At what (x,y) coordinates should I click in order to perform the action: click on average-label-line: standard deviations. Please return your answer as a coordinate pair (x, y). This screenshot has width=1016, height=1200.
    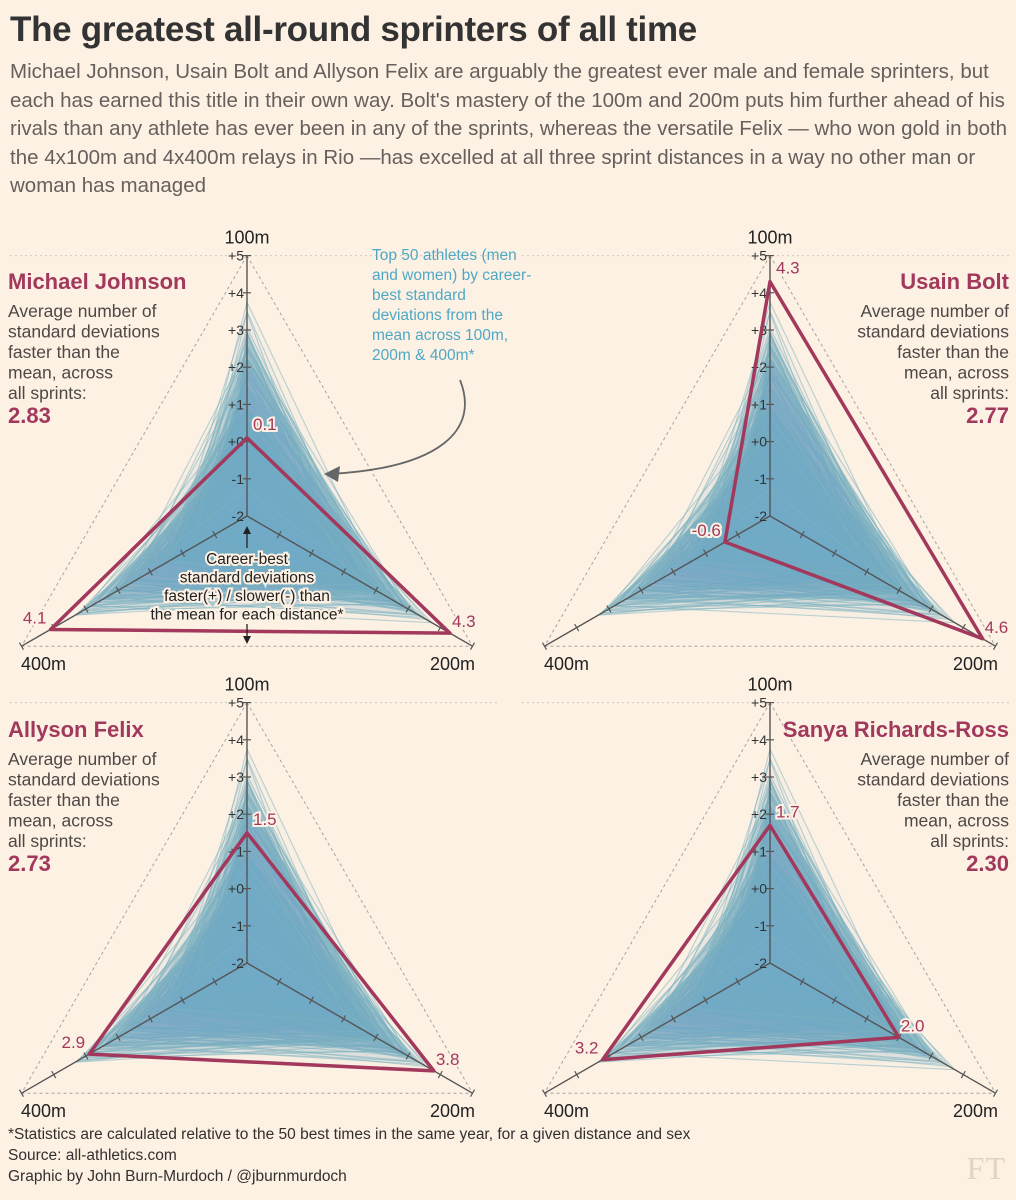
    Looking at the image, I should click on (933, 332).